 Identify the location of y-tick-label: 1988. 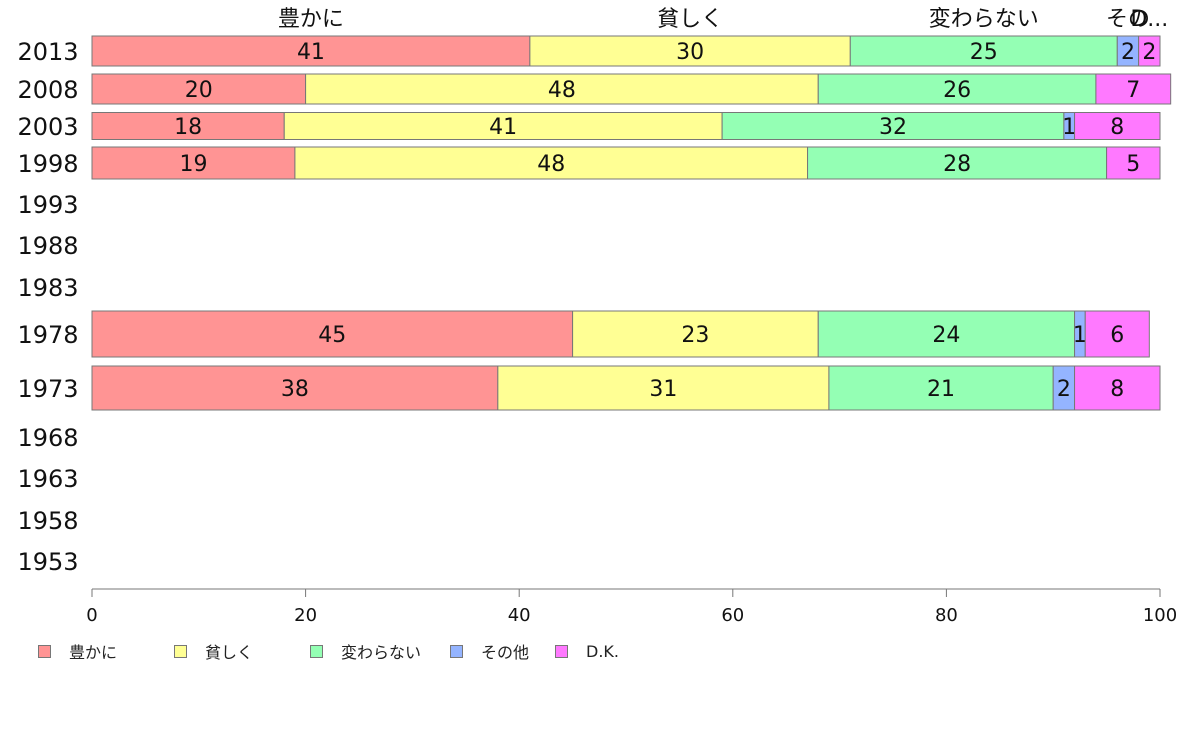
(47, 246).